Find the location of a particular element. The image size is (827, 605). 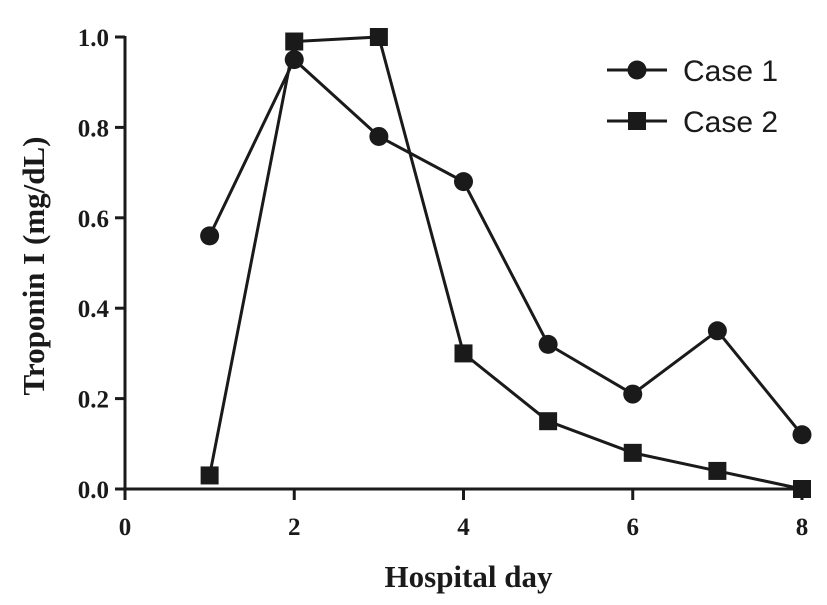

x-tick-label: 0 is located at coordinates (125, 527).